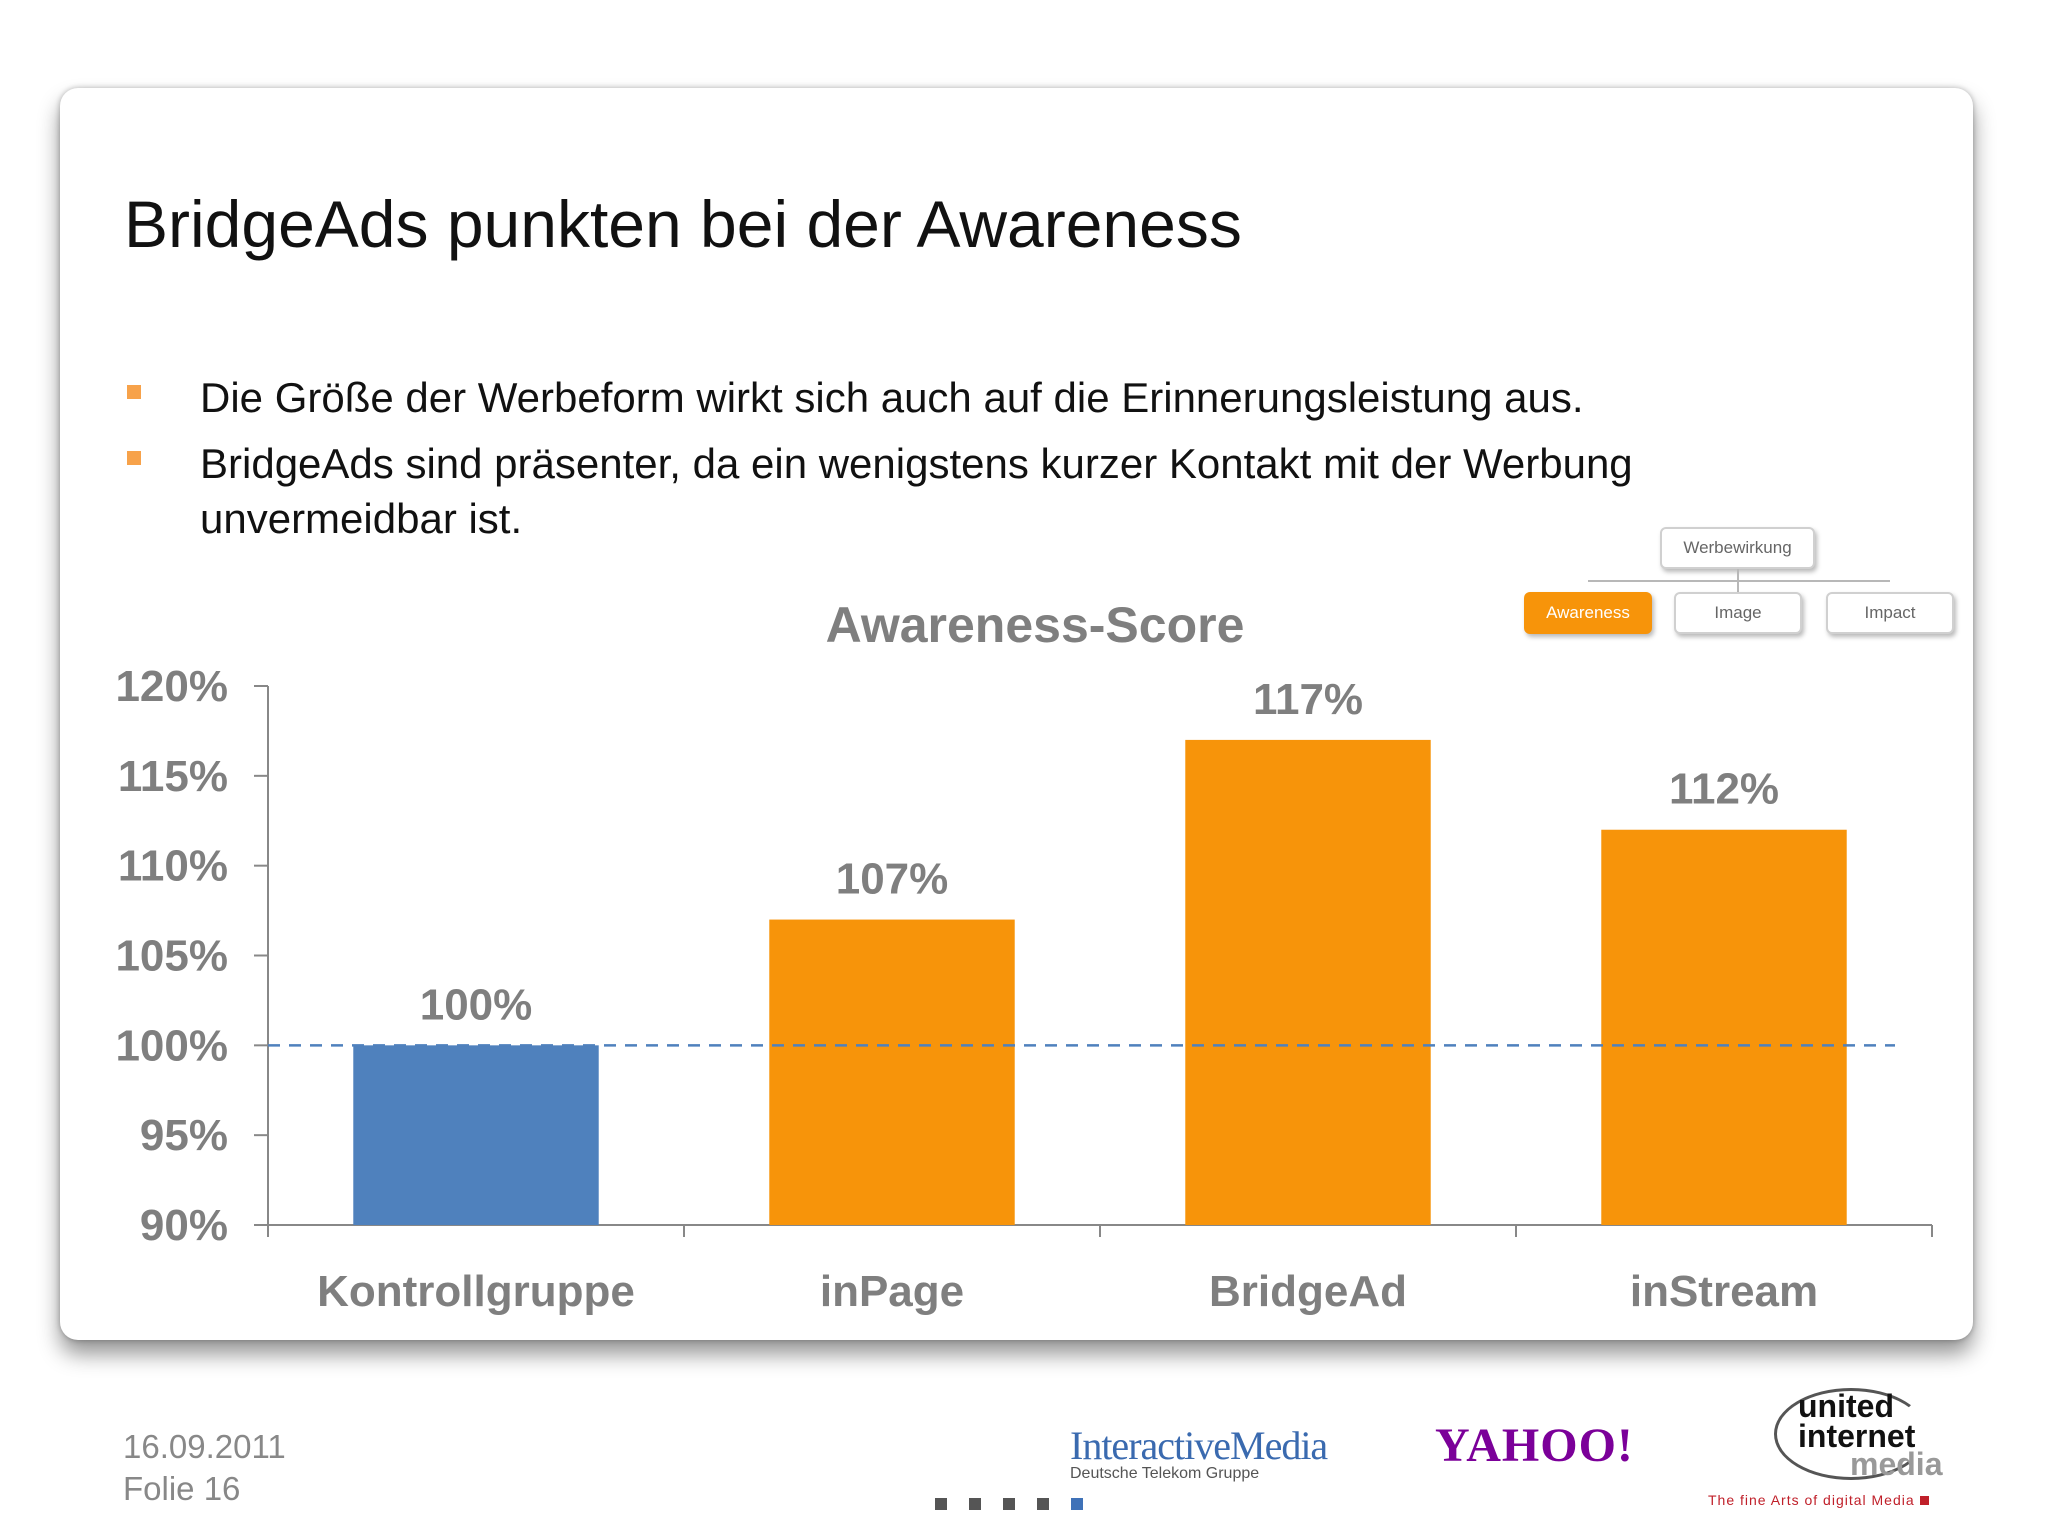  What do you see at coordinates (171, 686) in the screenshot?
I see `y-tick-label: 120%` at bounding box center [171, 686].